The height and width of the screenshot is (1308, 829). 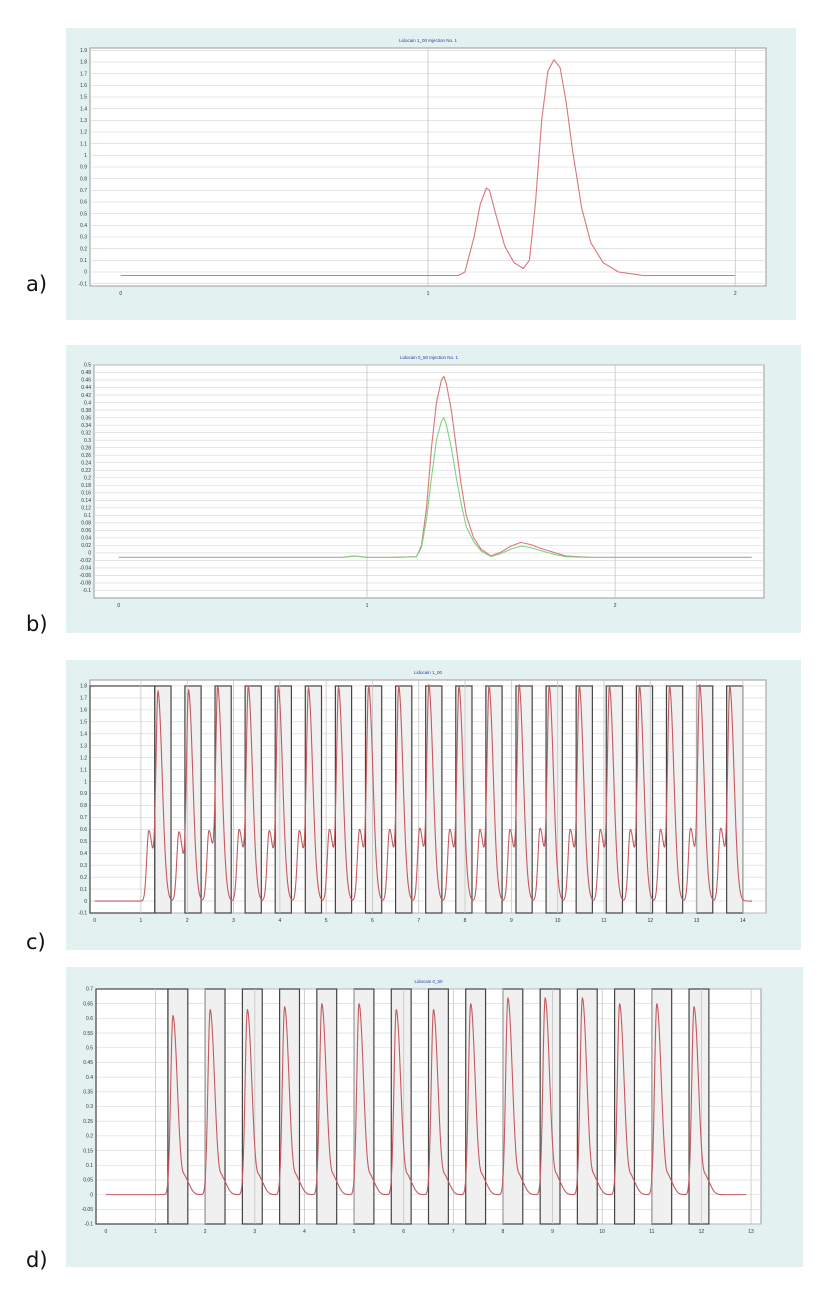 What do you see at coordinates (86, 456) in the screenshot?
I see `y-tick-label: 0.26` at bounding box center [86, 456].